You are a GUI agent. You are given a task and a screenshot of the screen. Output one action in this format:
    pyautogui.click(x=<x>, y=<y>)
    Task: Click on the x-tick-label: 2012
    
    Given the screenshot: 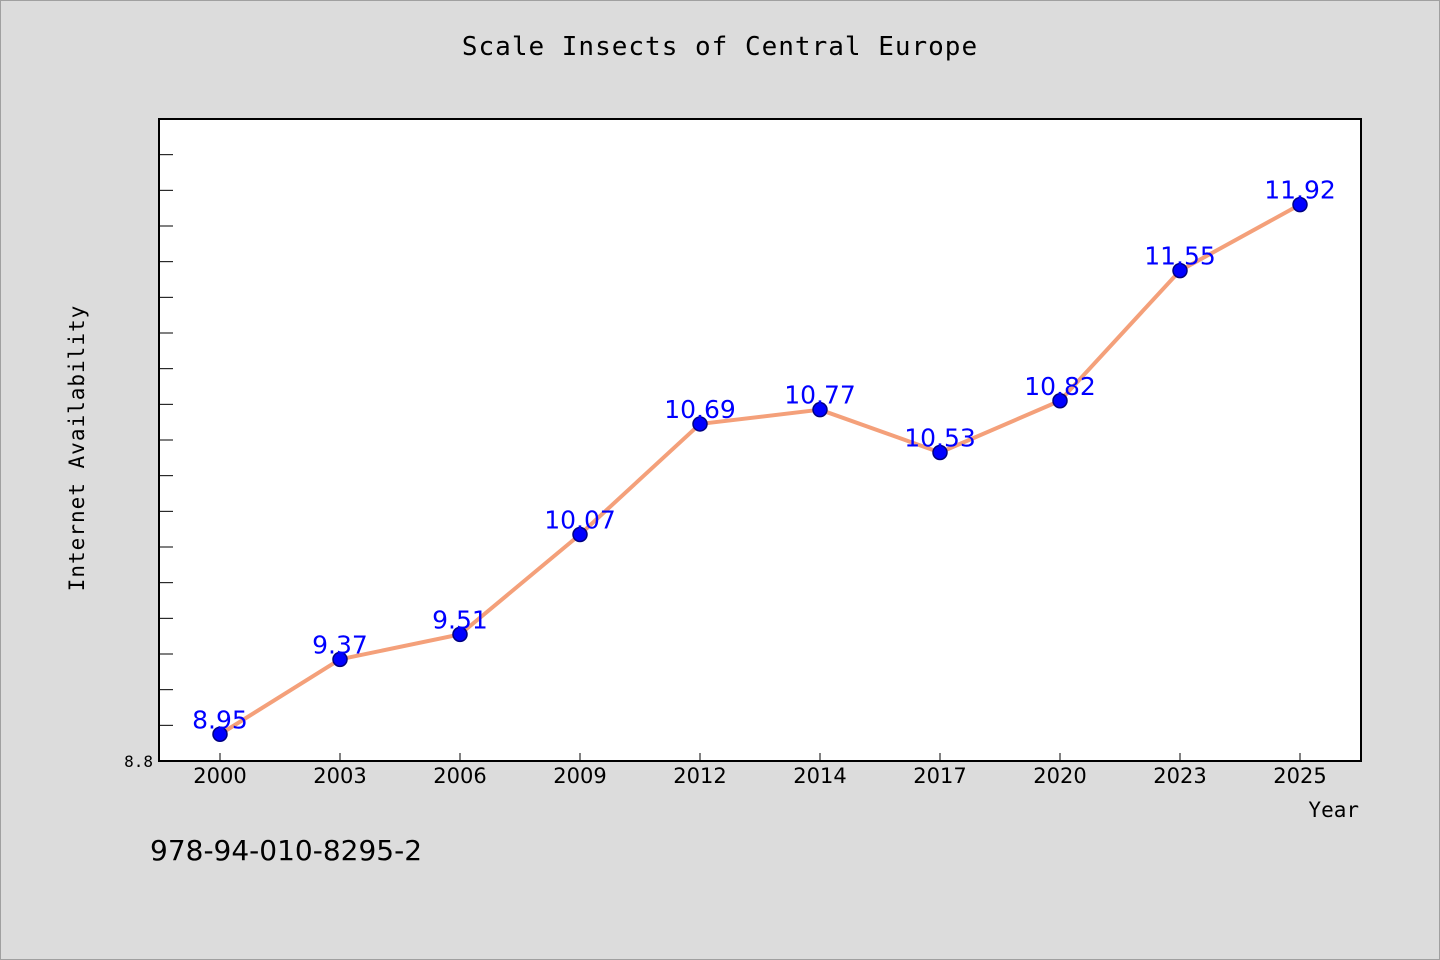 What is the action you would take?
    pyautogui.click(x=699, y=776)
    